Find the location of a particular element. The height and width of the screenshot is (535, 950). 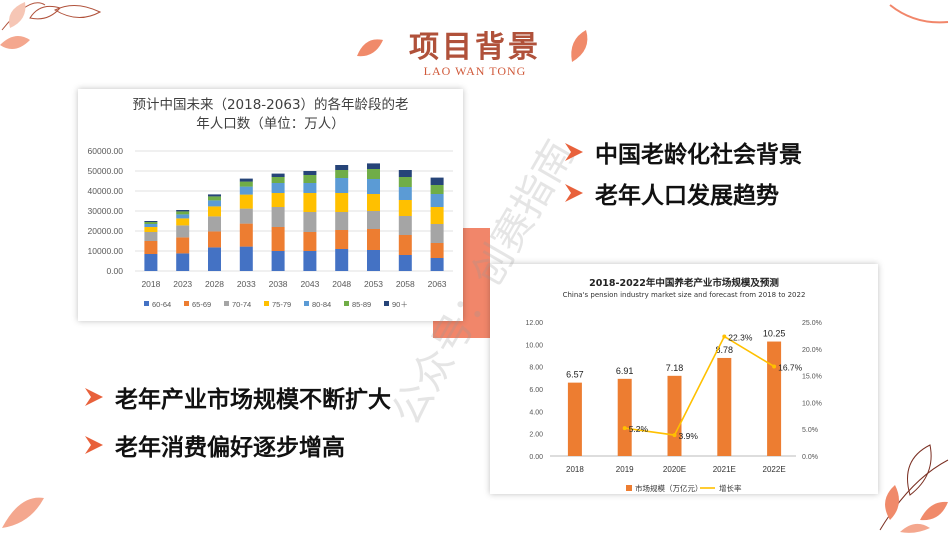

leaf-small-left is located at coordinates (370, 48).